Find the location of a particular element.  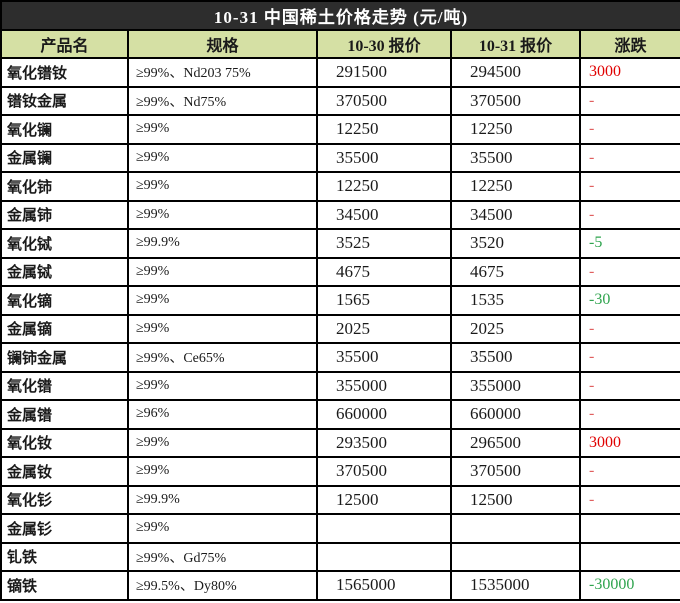

table-row: 氧化镝 ≥99% 1565 1535 -30 is located at coordinates (340, 300).